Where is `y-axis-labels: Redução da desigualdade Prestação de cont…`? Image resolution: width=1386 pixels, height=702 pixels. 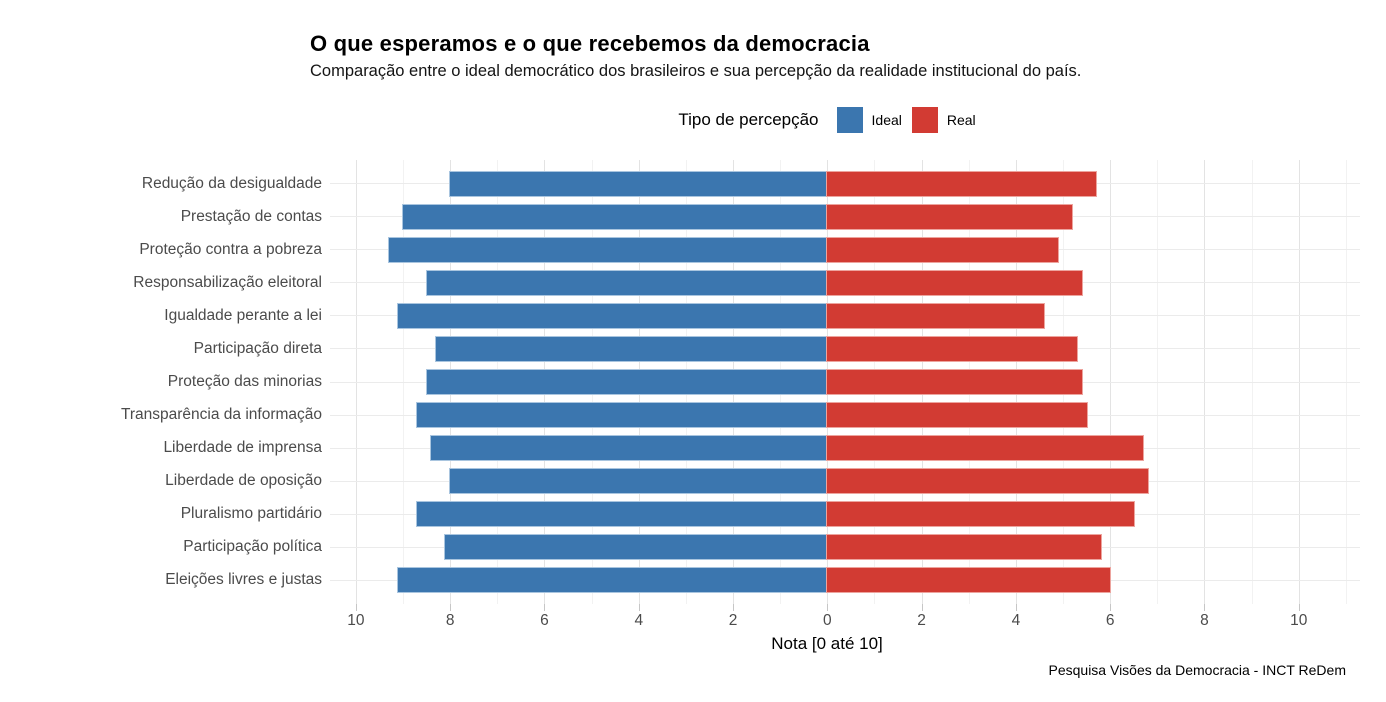 y-axis-labels: Redução da desigualdade Prestação de cont… is located at coordinates (161, 382).